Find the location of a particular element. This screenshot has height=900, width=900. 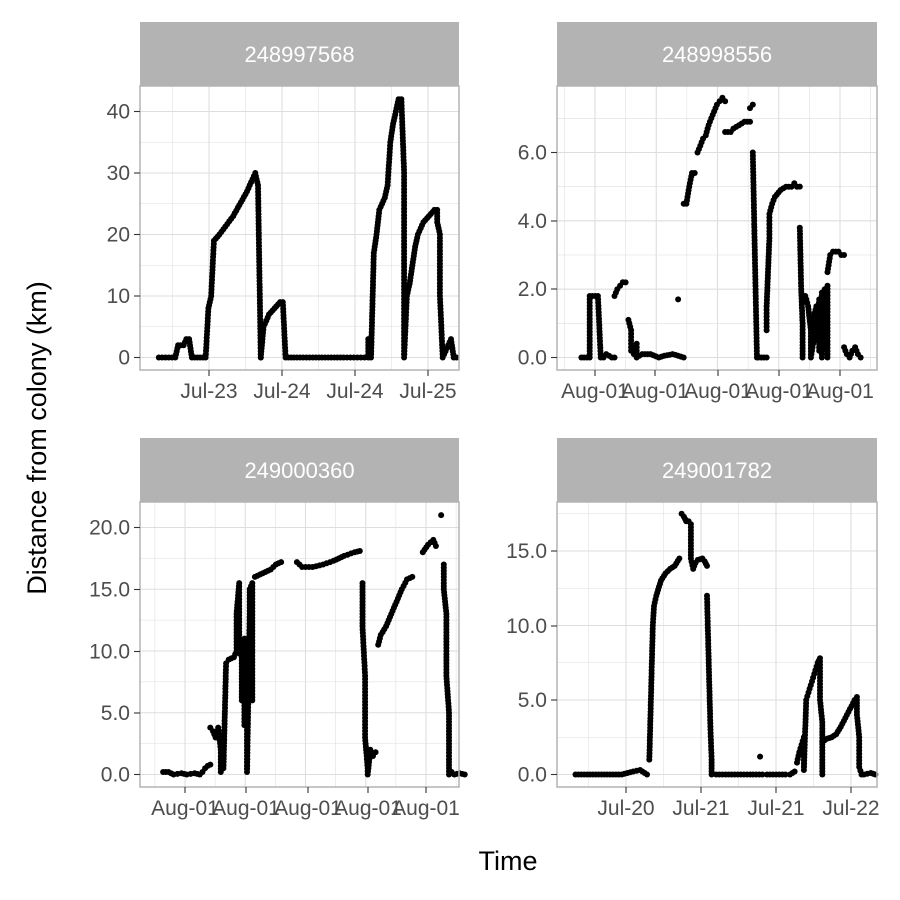

x-tick-label: Jul-23 is located at coordinates (208, 391).